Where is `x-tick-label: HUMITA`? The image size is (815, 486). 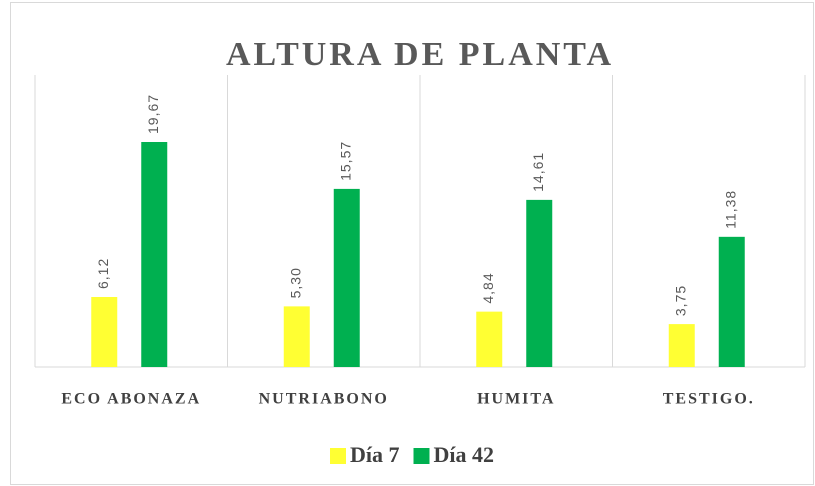
x-tick-label: HUMITA is located at coordinates (516, 399).